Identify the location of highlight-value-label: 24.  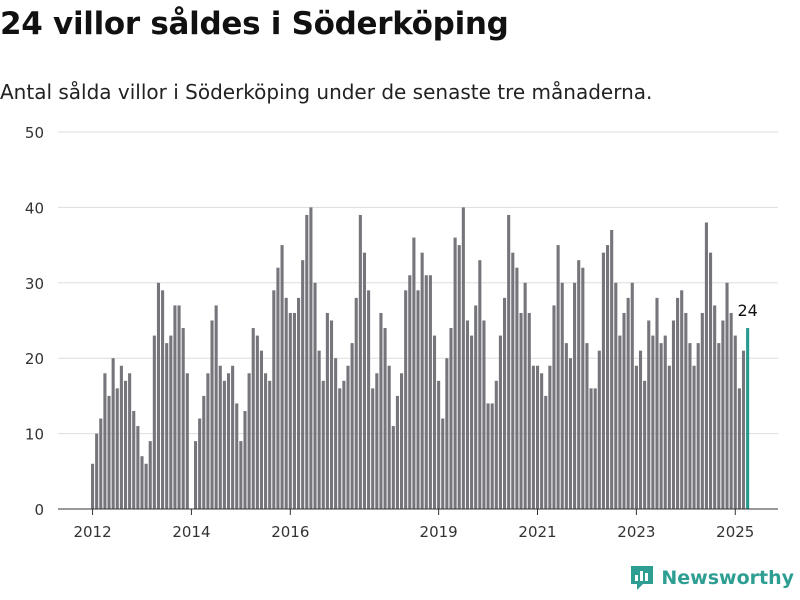
(747, 310).